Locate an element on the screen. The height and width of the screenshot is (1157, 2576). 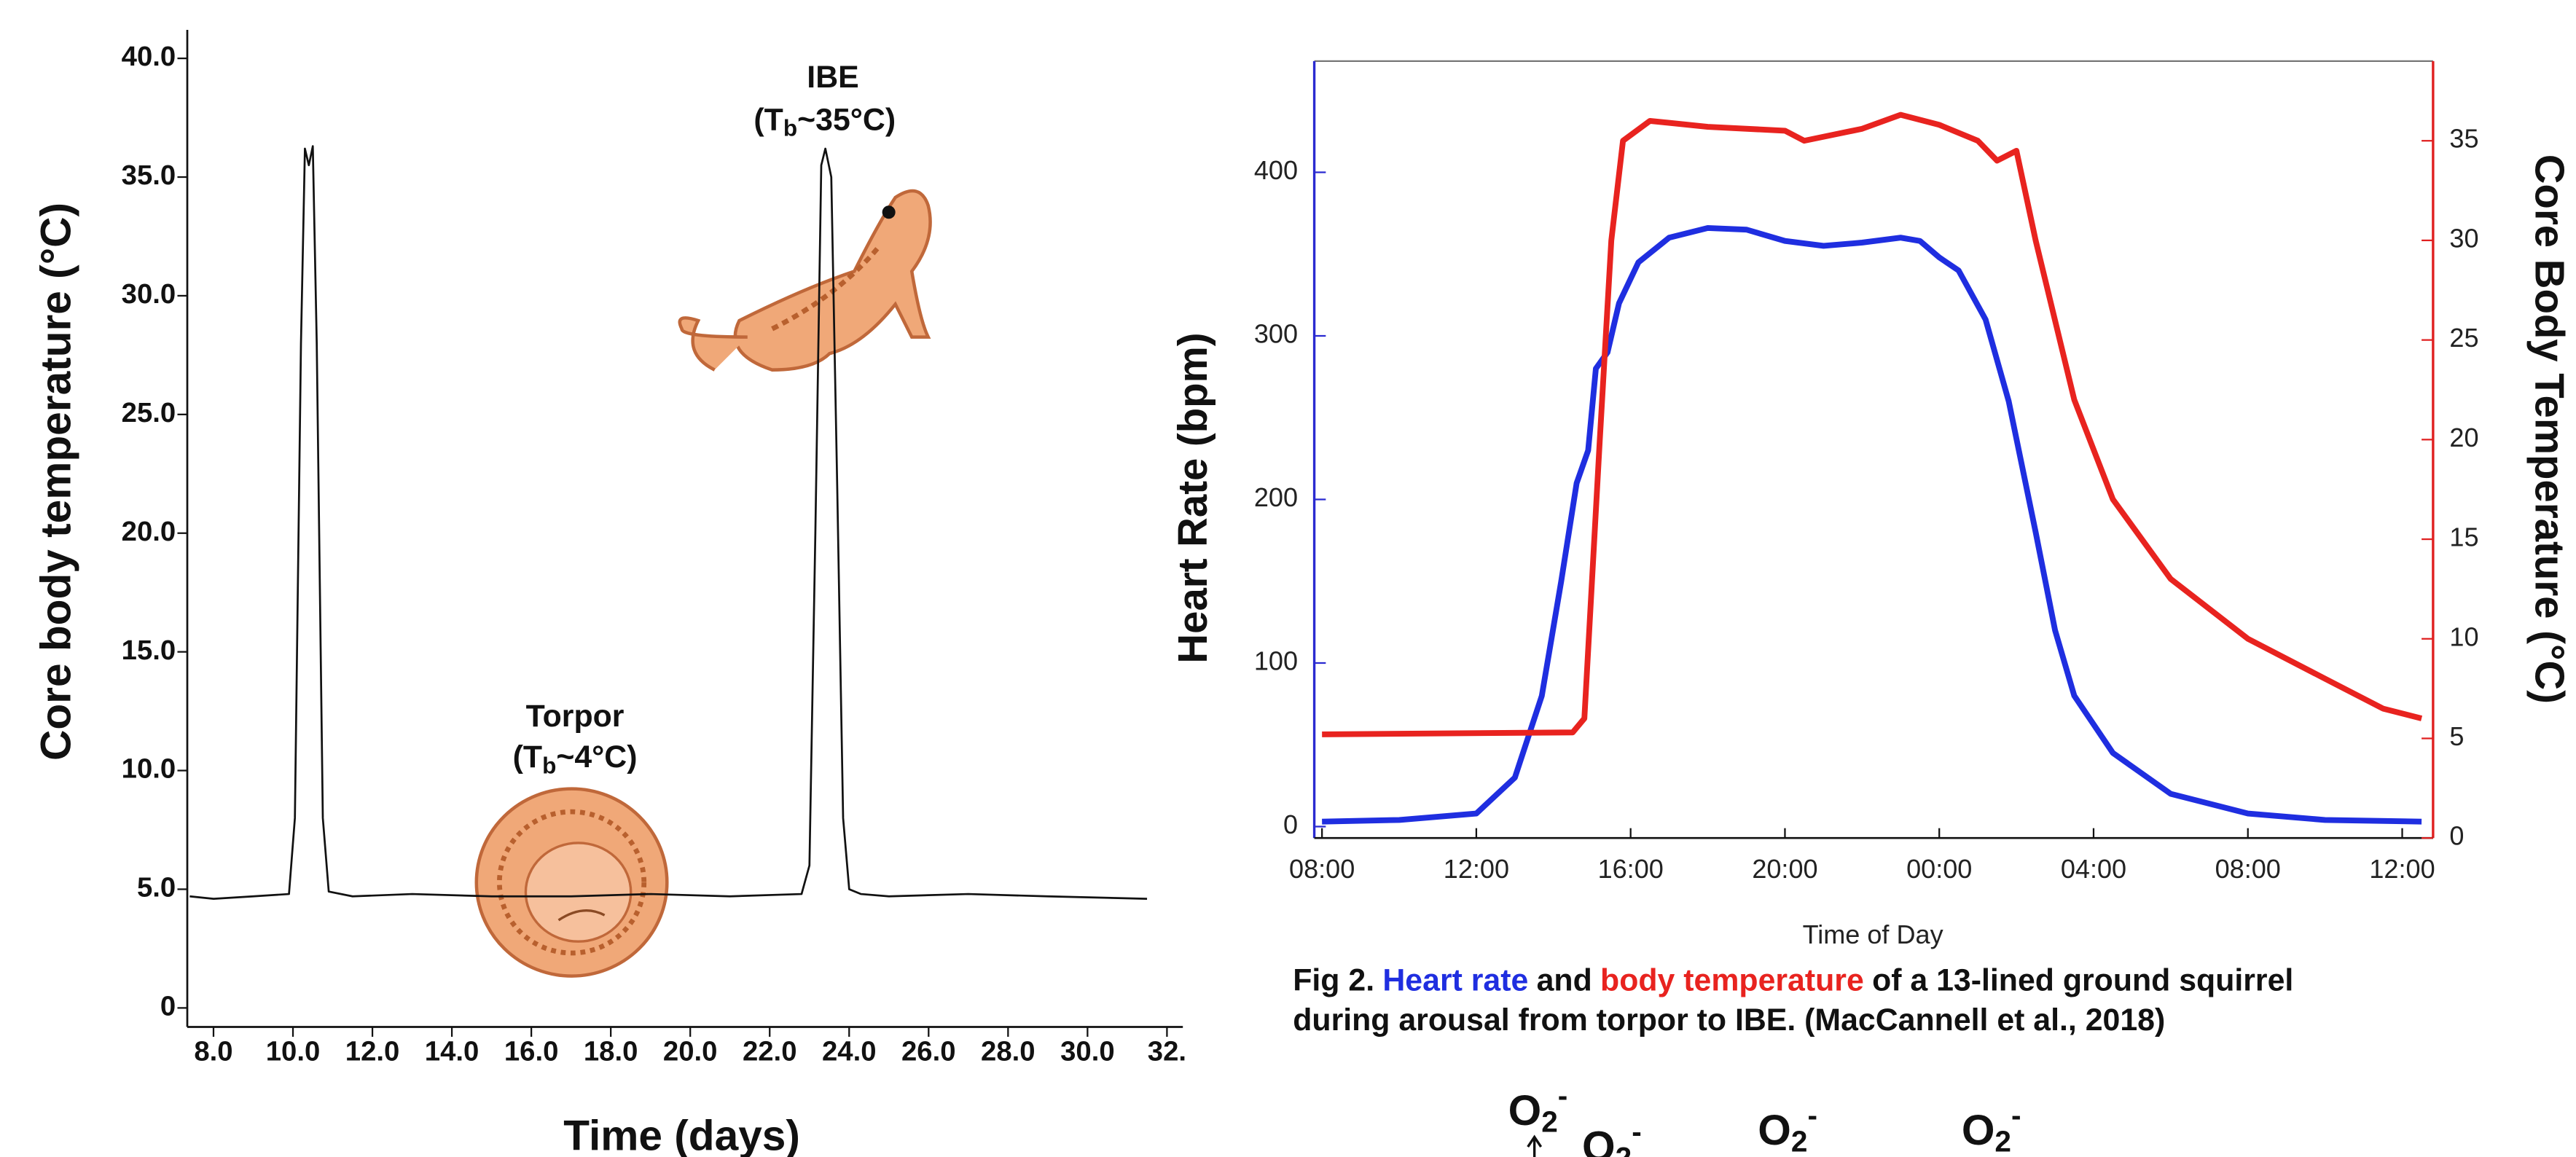
x-tick-label: 04:00 is located at coordinates (2093, 869).